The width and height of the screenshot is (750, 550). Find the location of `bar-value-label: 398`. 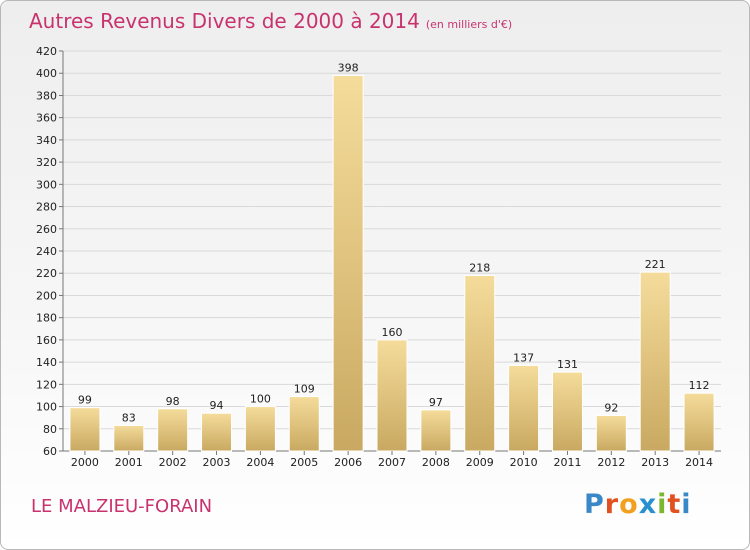

bar-value-label: 398 is located at coordinates (348, 67).